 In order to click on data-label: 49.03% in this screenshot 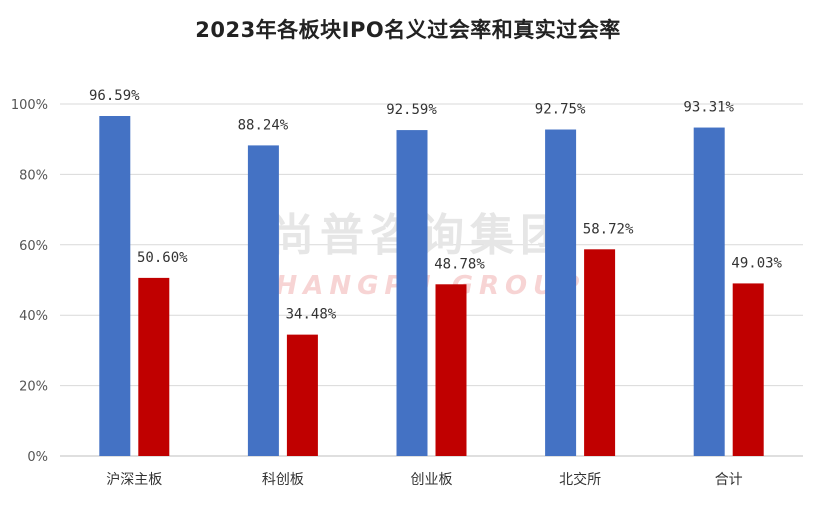, I will do `click(756, 263)`.